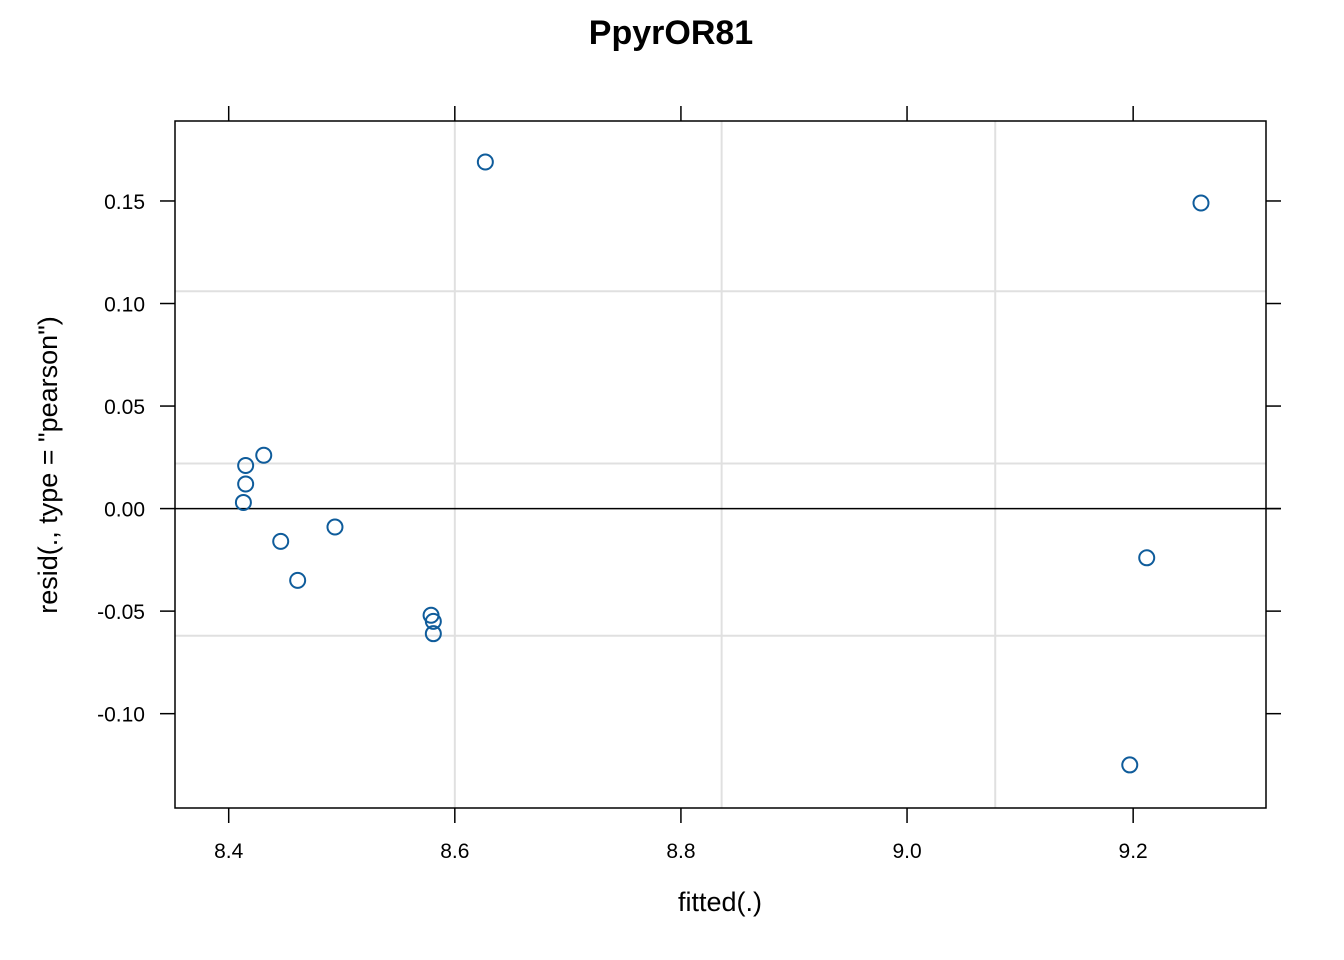  I want to click on y-tick-label: 0.15, so click(124, 202).